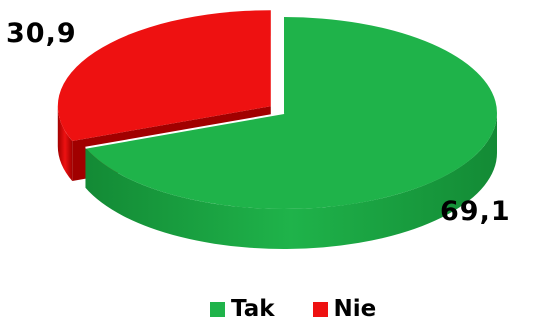 The width and height of the screenshot is (558, 331). Describe the element at coordinates (320, 309) in the screenshot. I see `legend-swatch-nie` at that location.